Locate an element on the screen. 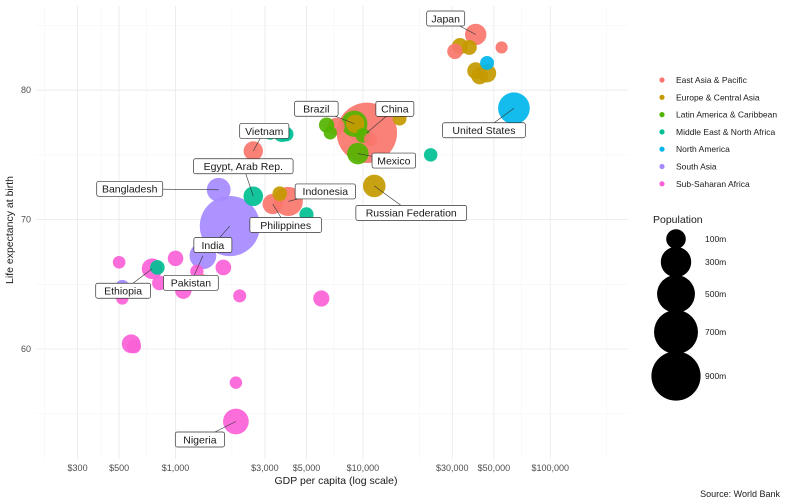  country-label: Brazil is located at coordinates (324, 112).